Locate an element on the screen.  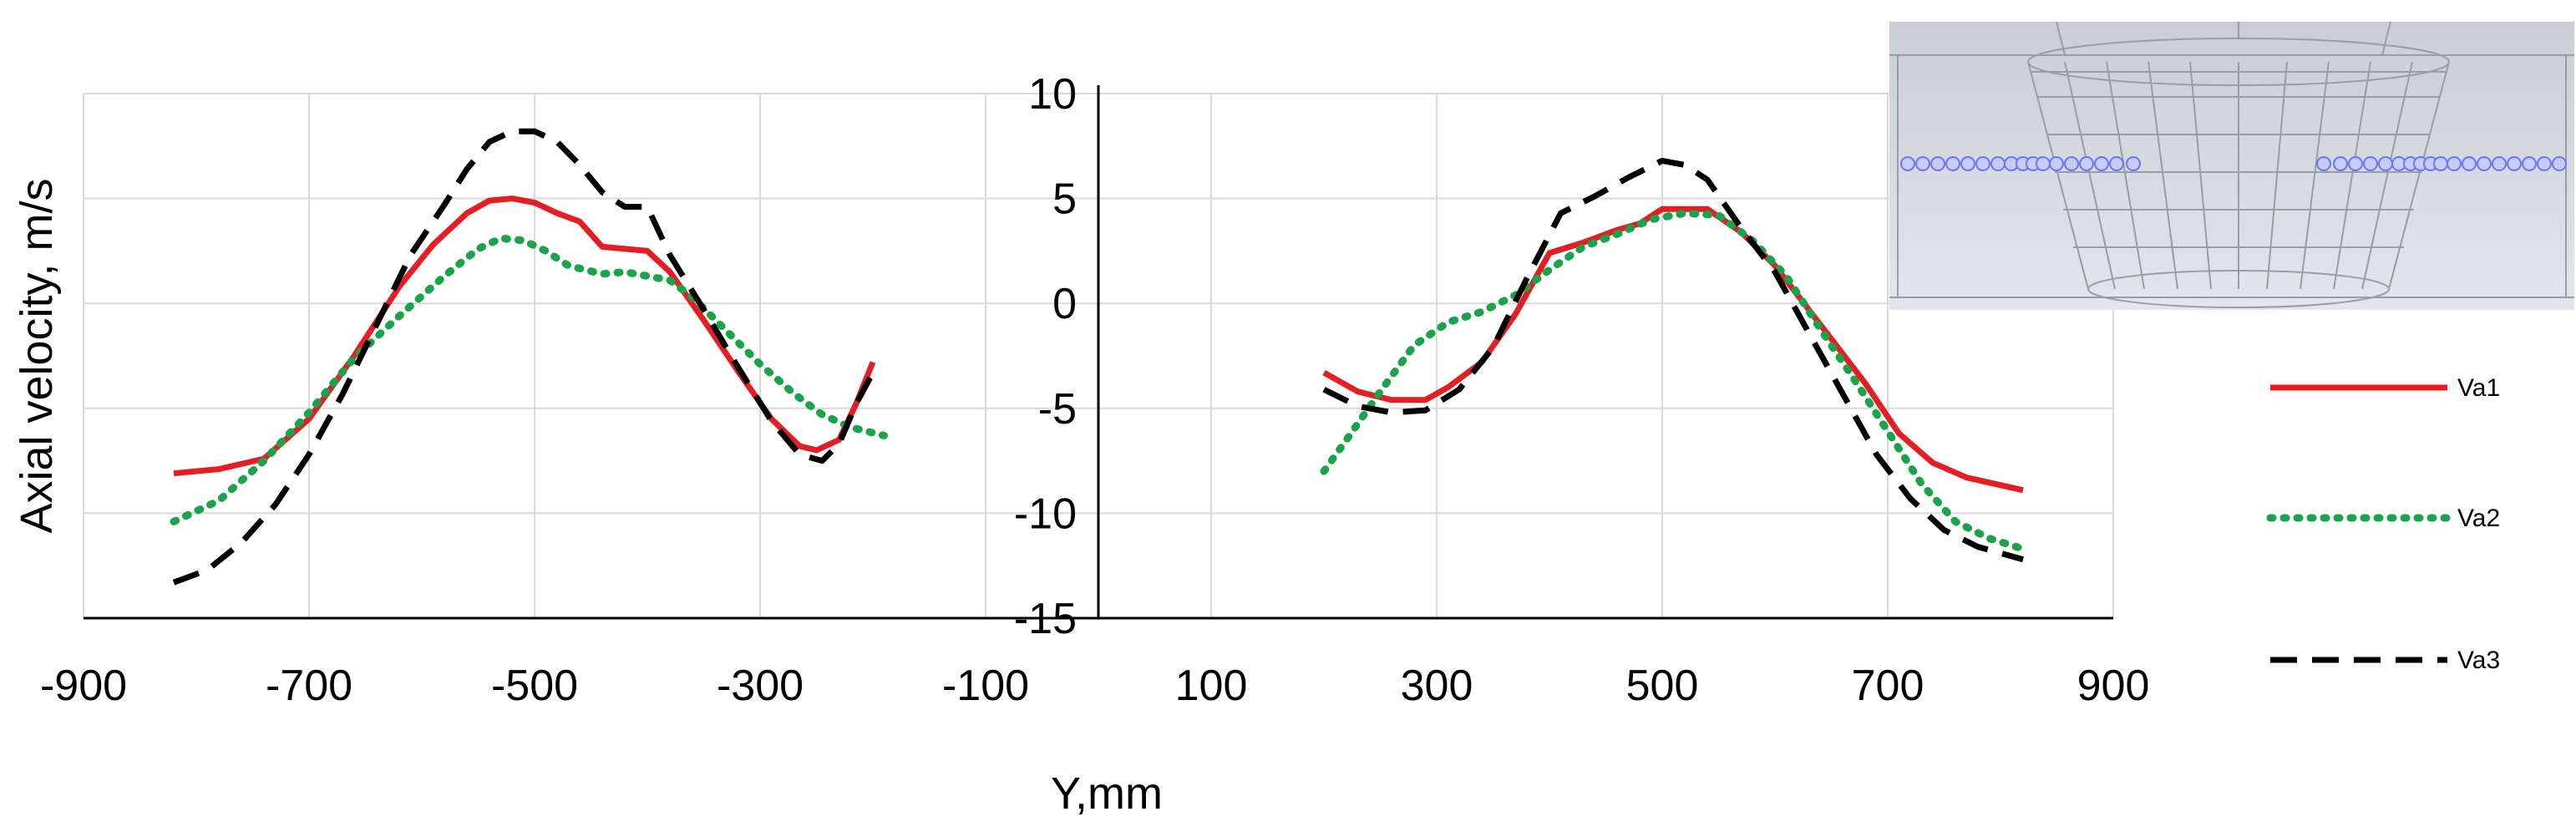
y-tick-label: 10 is located at coordinates (1052, 94).